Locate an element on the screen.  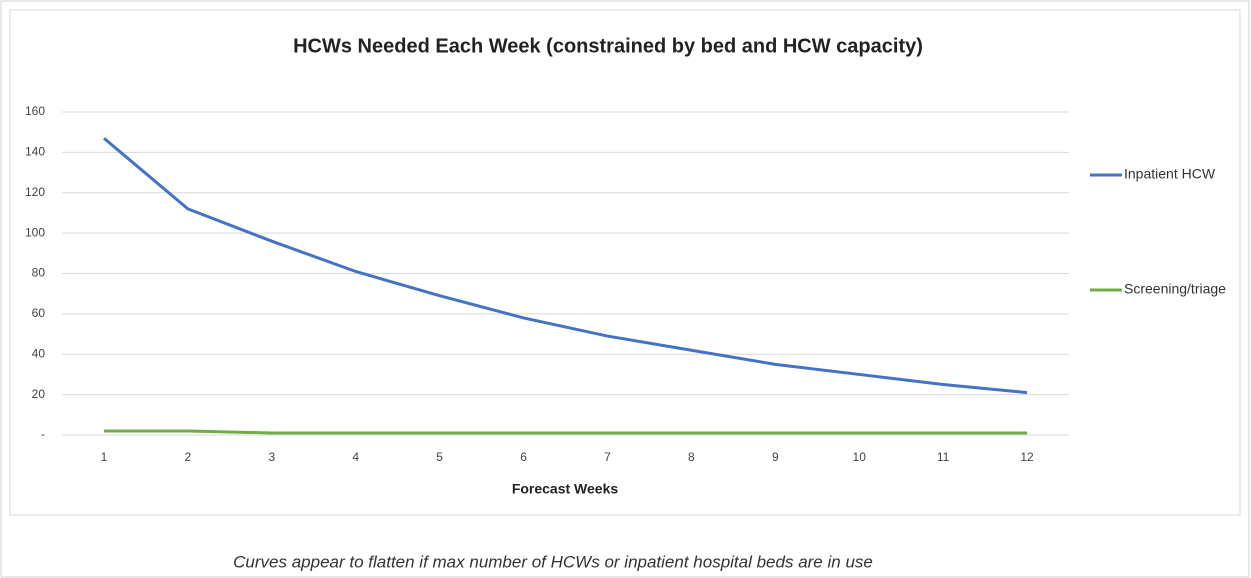
x-tick-label: 7 is located at coordinates (607, 457).